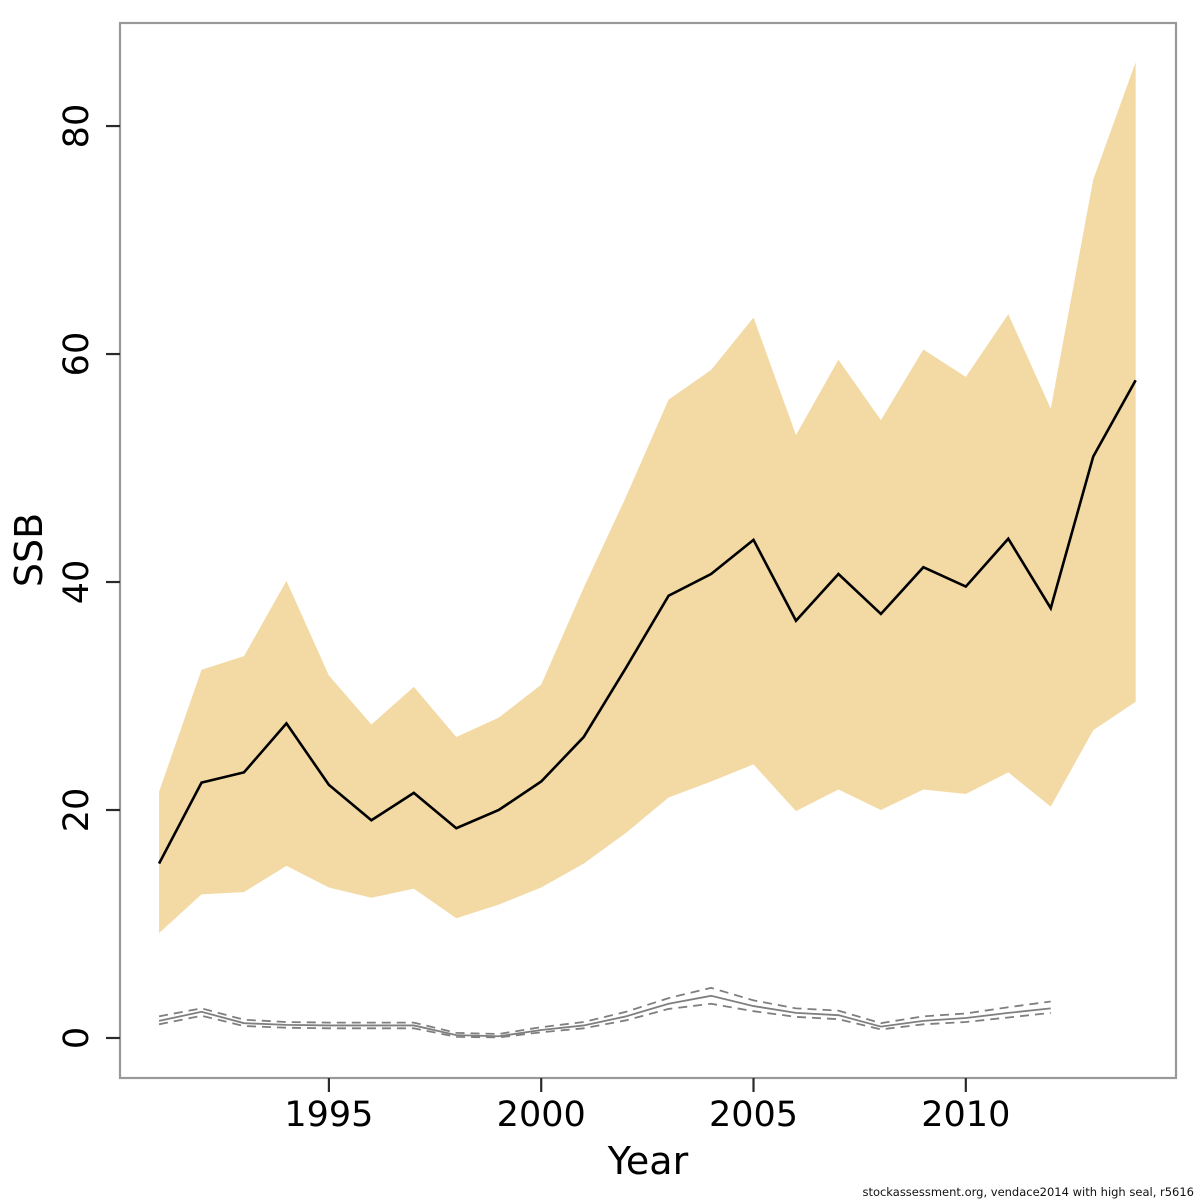 The height and width of the screenshot is (1200, 1200). What do you see at coordinates (604, 1020) in the screenshot?
I see `secondary-lower-dashed-line` at bounding box center [604, 1020].